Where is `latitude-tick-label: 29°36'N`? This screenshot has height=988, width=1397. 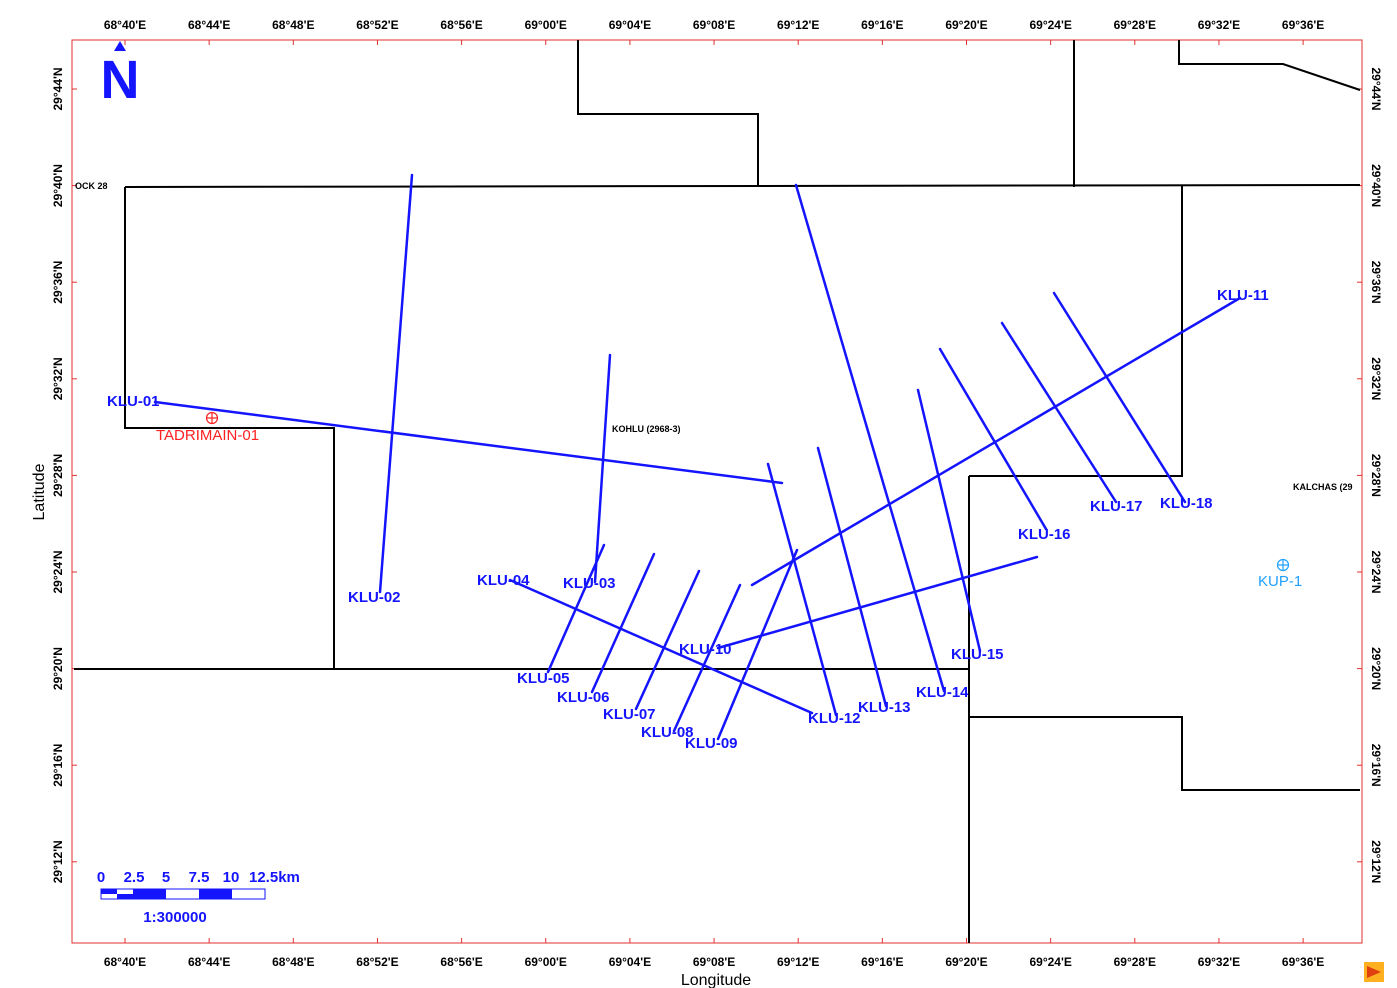 latitude-tick-label: 29°36'N is located at coordinates (58, 282).